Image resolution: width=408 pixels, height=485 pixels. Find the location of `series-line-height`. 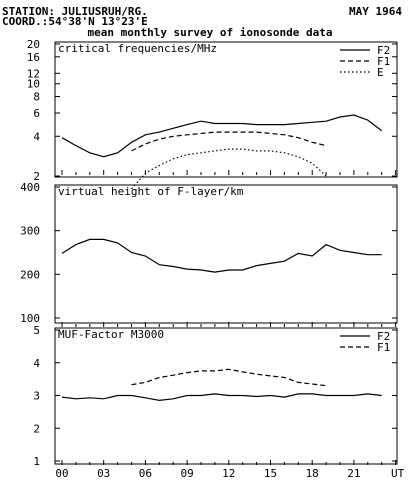

series-line-height is located at coordinates (221, 255).